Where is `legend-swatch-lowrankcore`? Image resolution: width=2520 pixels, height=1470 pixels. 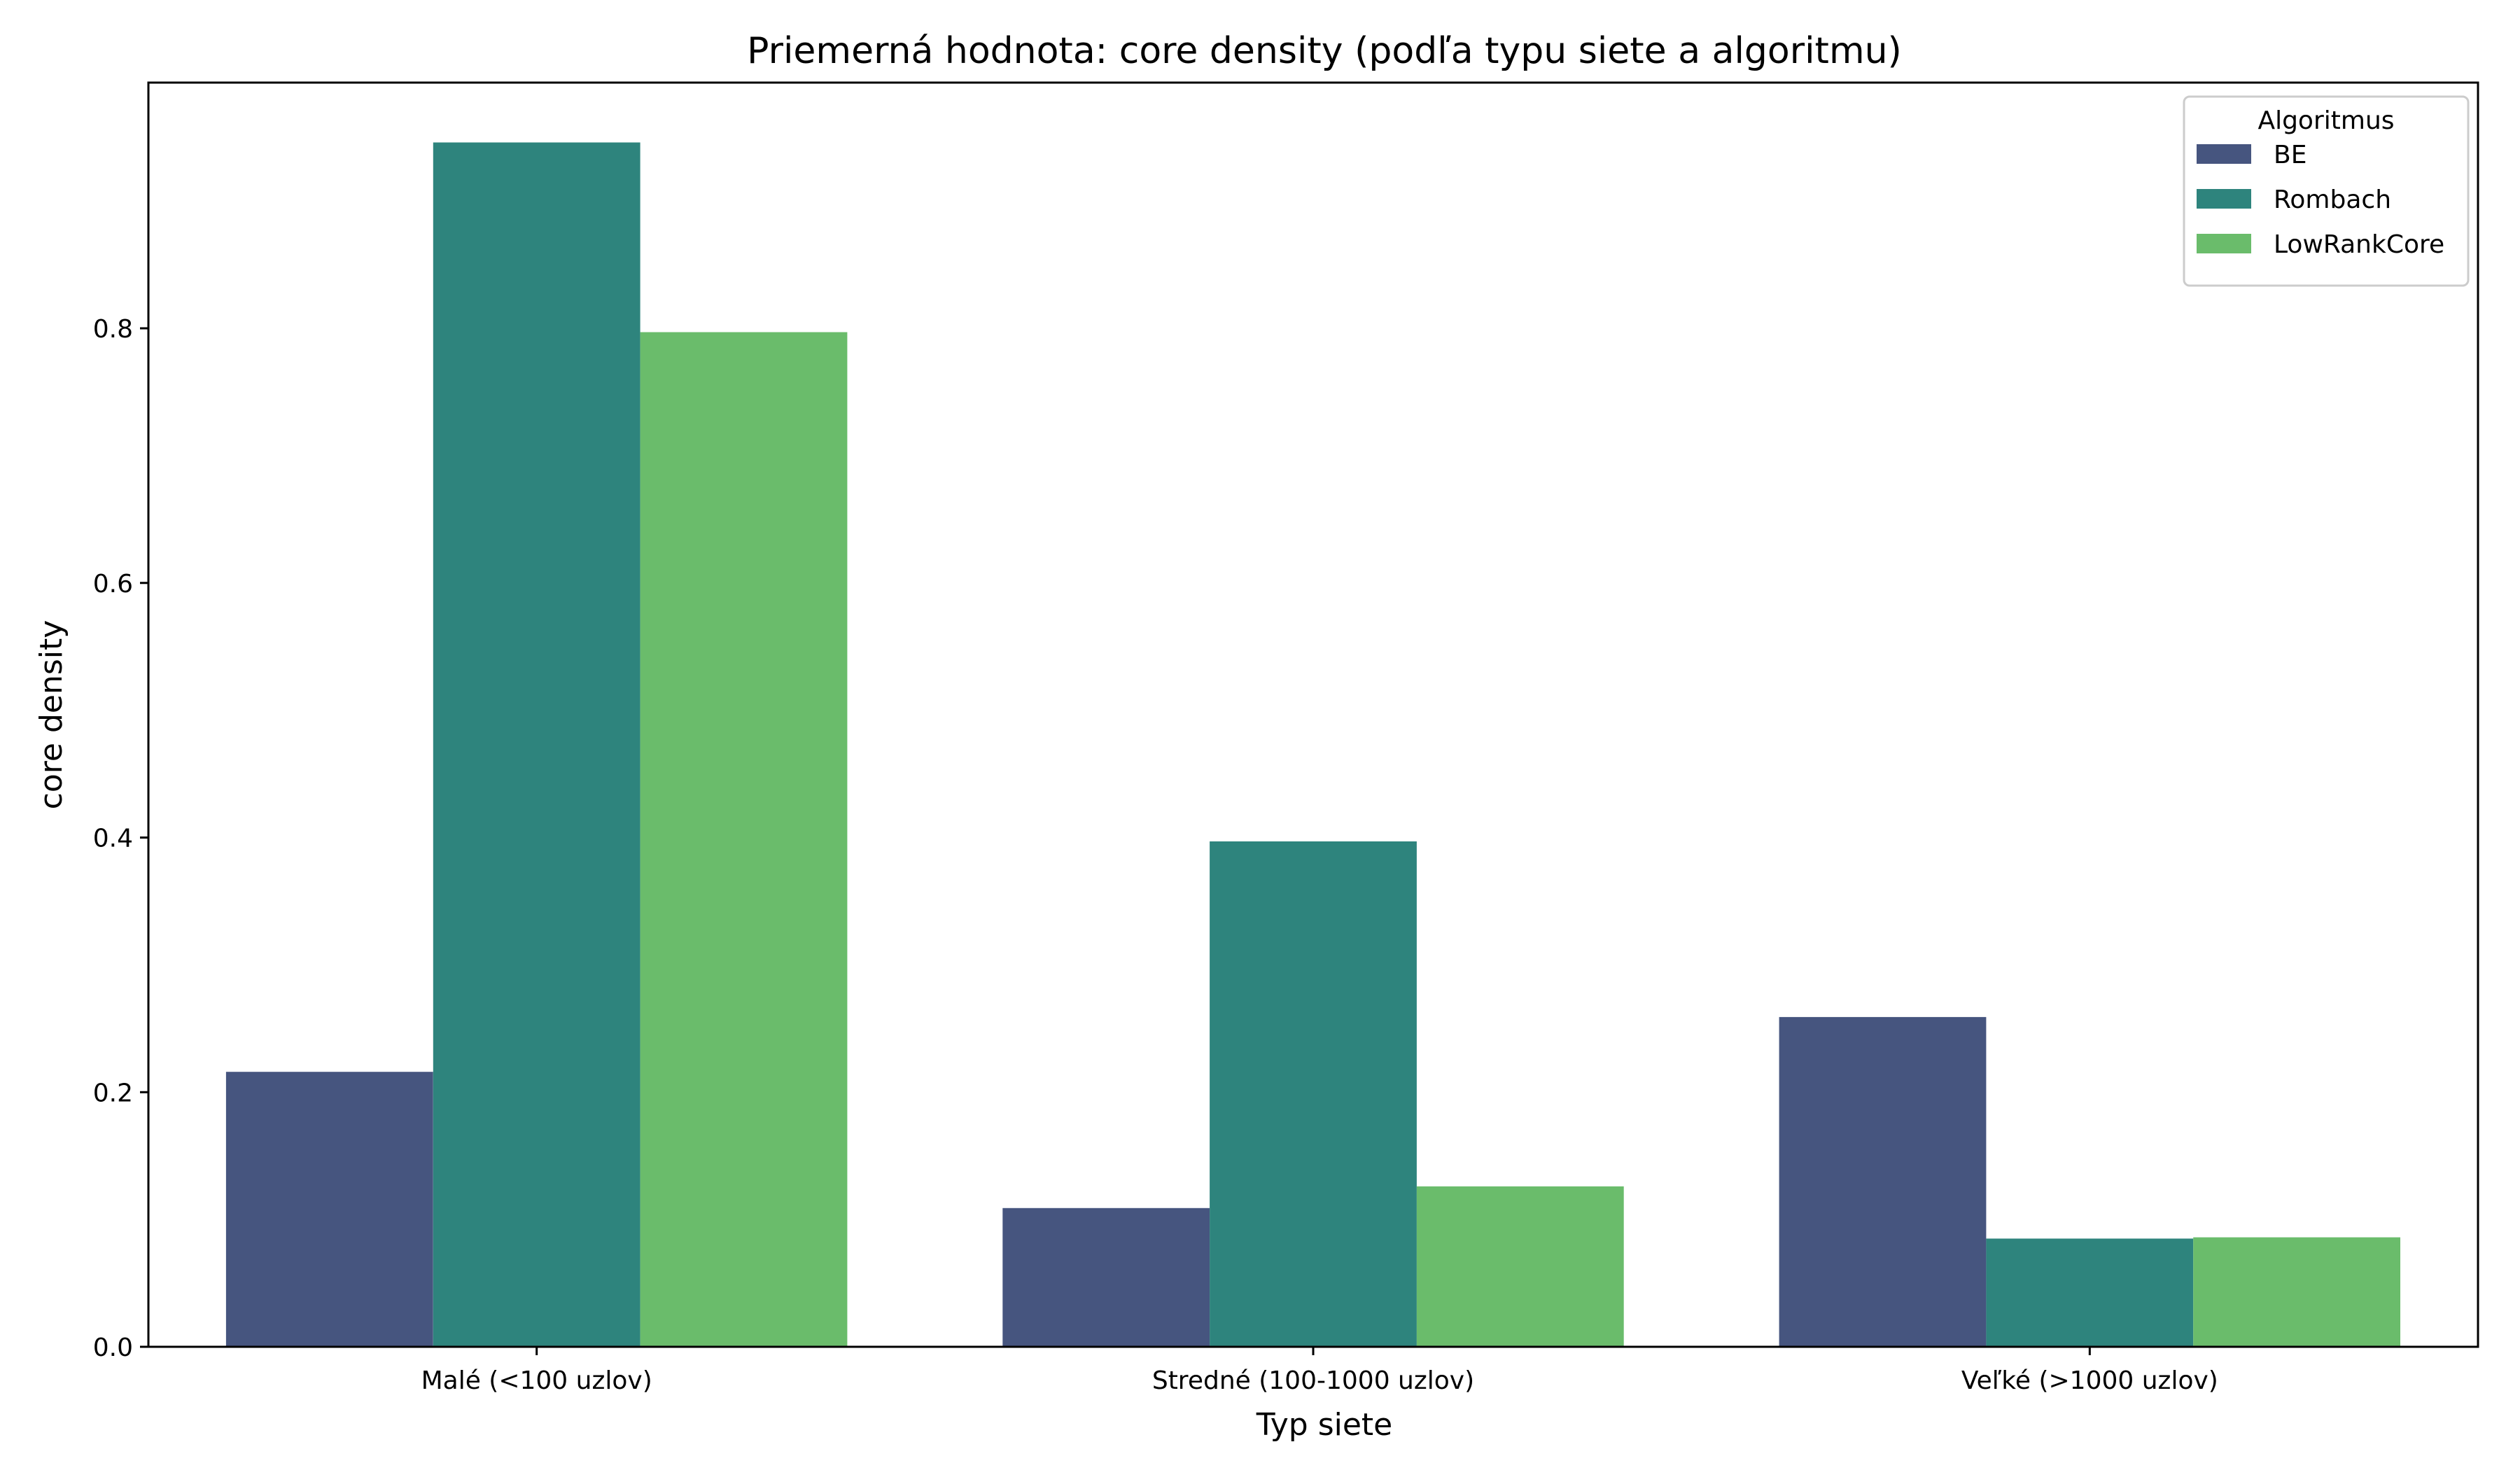 legend-swatch-lowrankcore is located at coordinates (2224, 243).